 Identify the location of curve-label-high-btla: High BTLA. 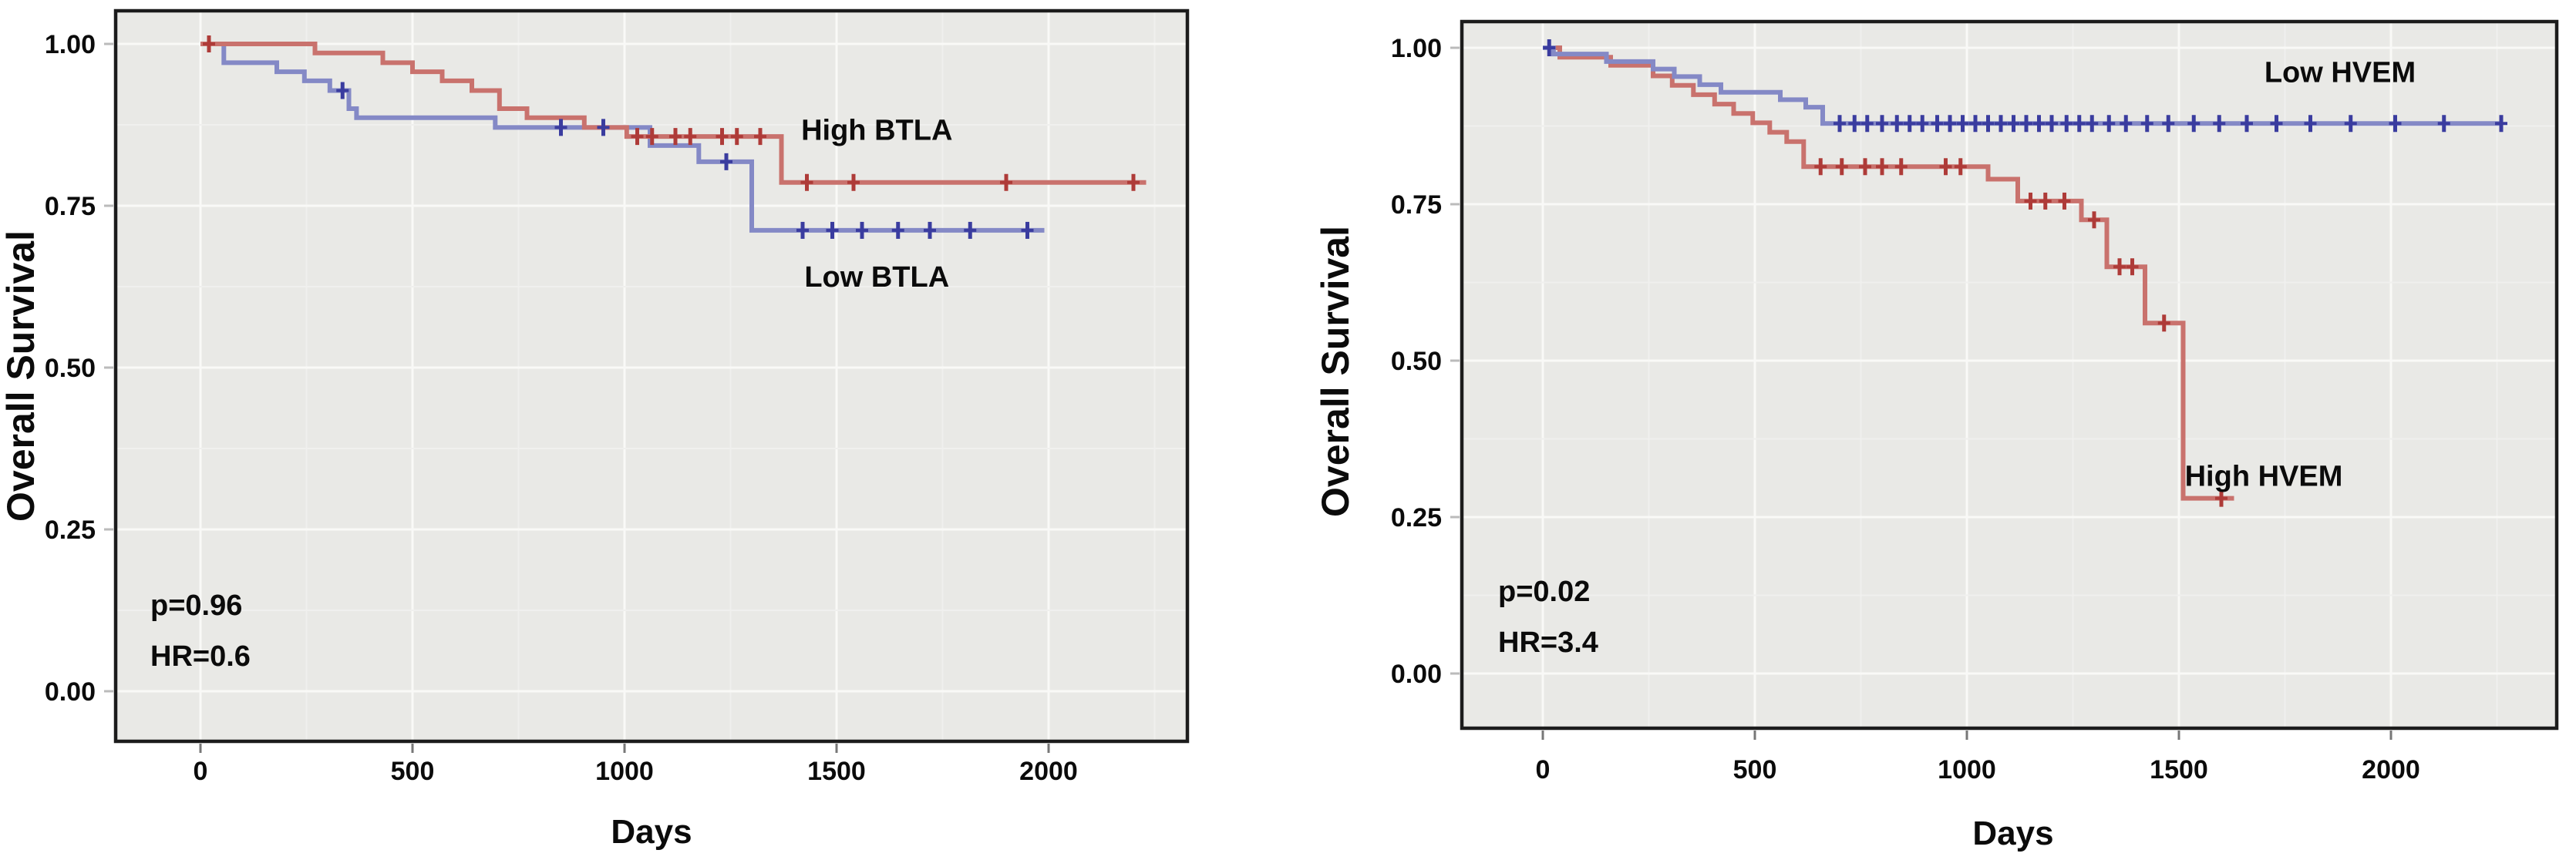
(877, 130).